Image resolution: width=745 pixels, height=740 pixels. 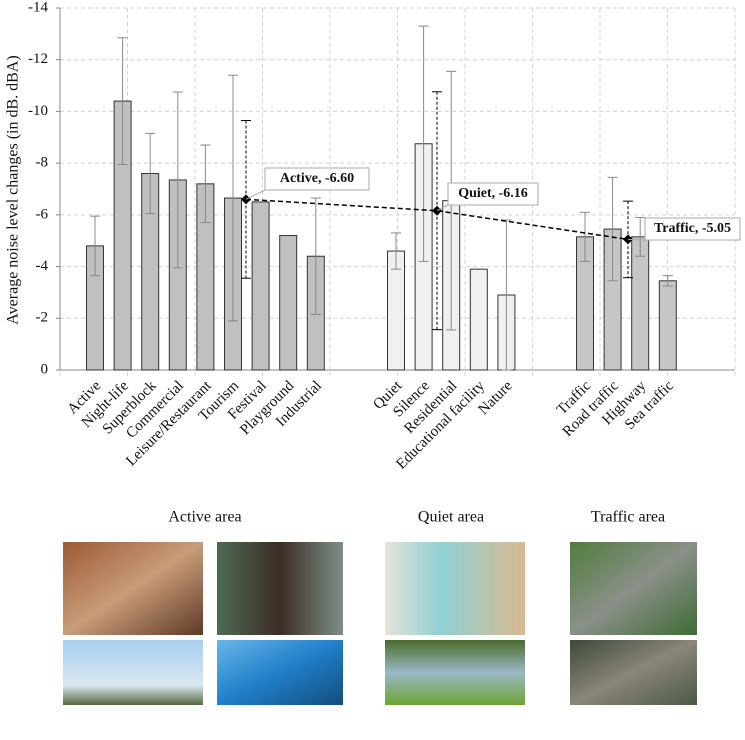 I want to click on group-title: Active area, so click(x=204, y=517).